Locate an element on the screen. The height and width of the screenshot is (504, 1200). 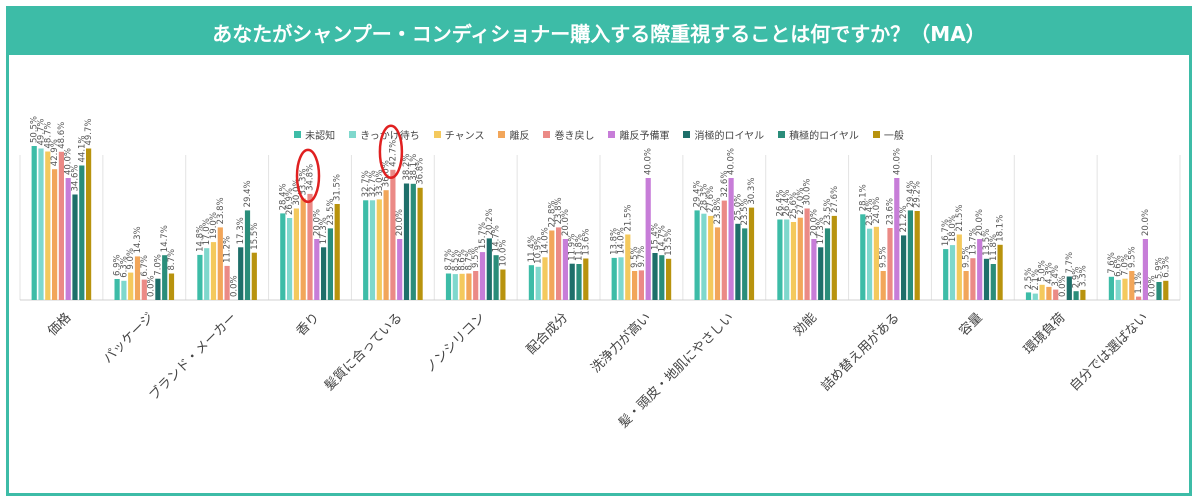
data-label: 28.1% is located at coordinates (863, 197).